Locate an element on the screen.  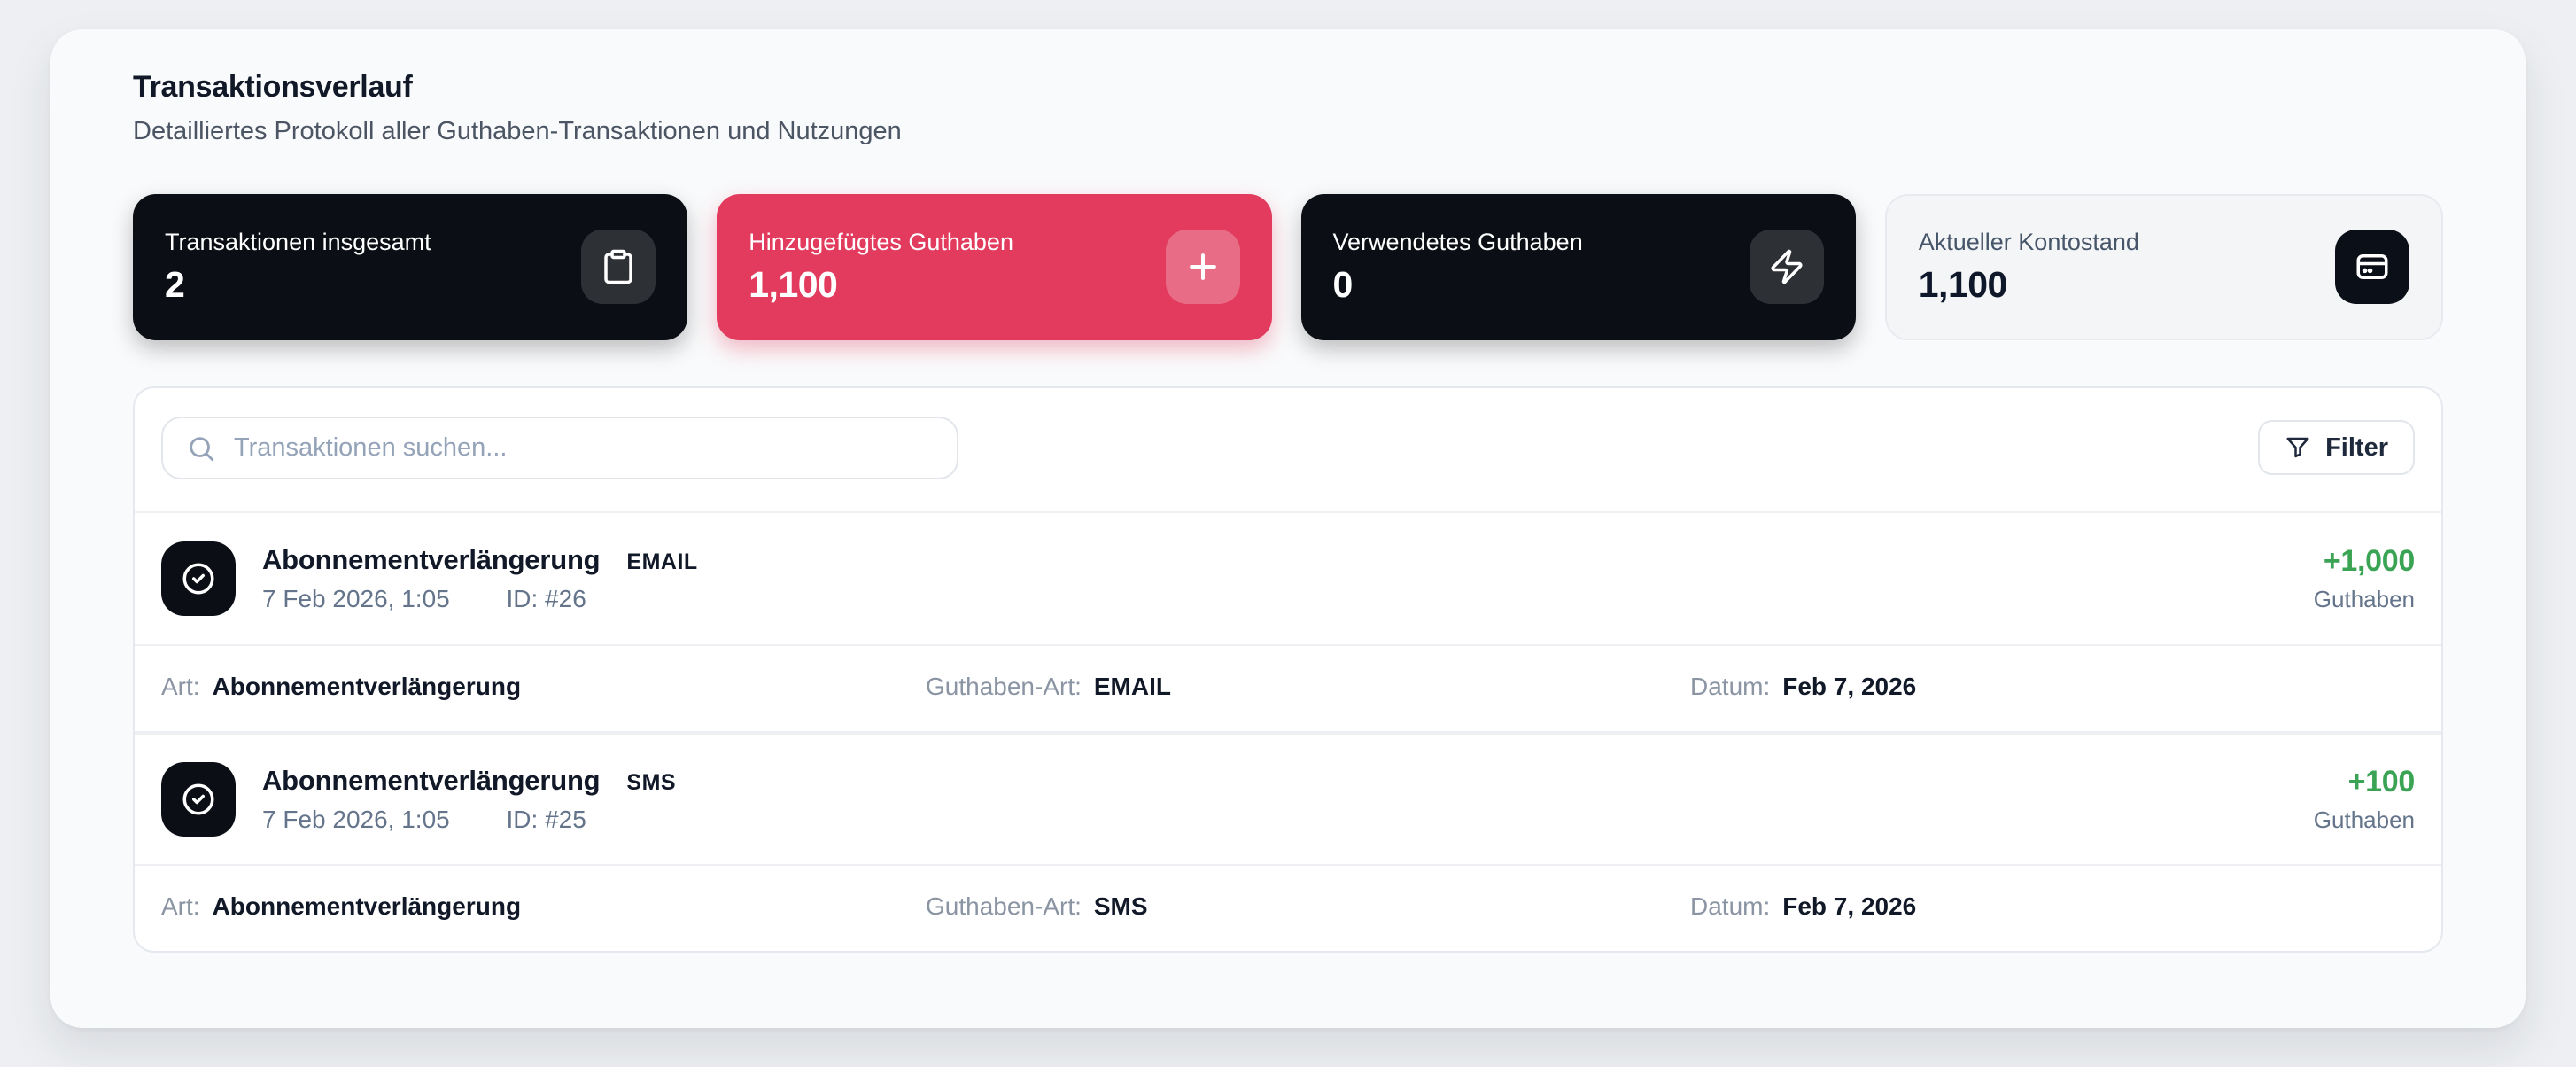
stat-card-added-credit: Hinzugefügtes Guthaben 1,100 is located at coordinates (994, 266).